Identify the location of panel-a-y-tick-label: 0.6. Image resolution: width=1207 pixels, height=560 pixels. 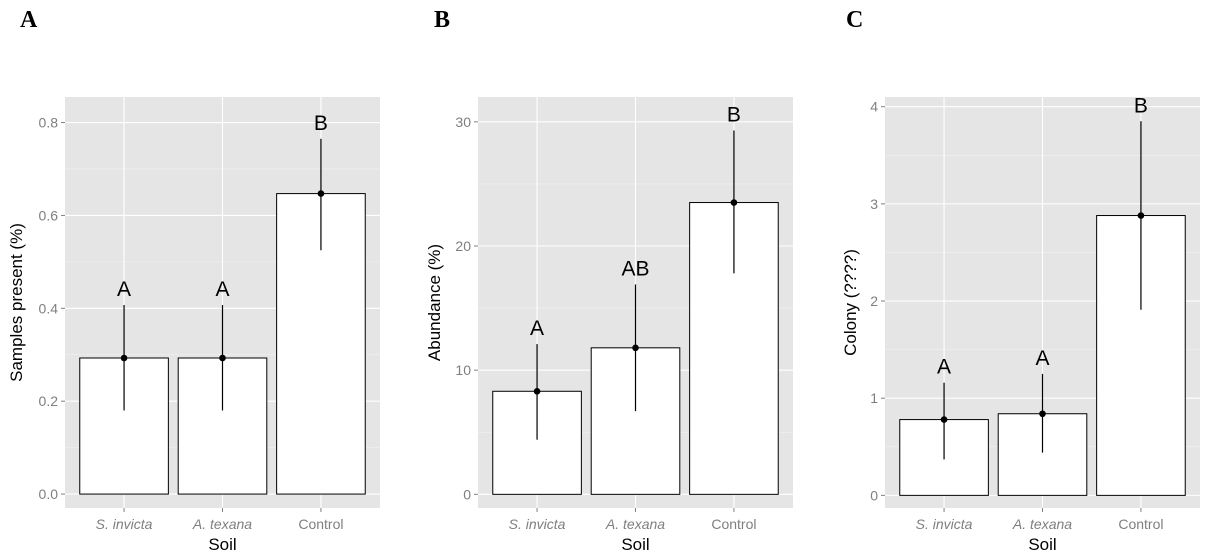
(49, 215).